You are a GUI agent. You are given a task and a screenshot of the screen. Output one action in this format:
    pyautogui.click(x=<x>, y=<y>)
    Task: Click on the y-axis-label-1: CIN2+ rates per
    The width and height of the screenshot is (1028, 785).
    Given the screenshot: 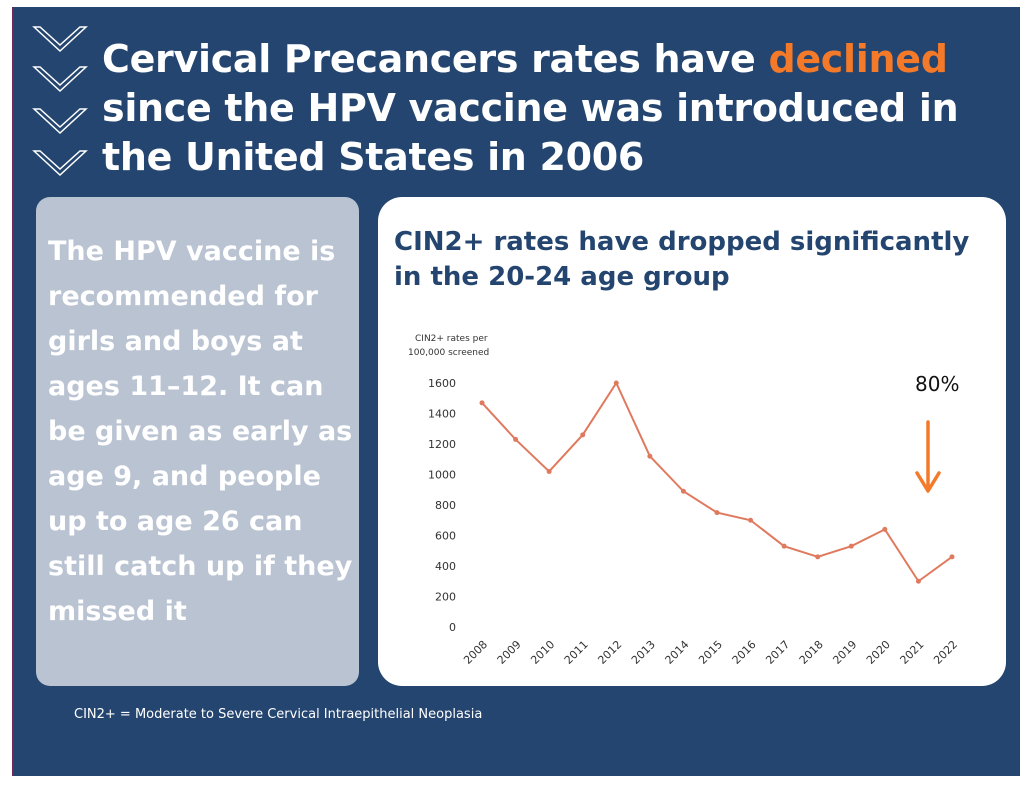 What is the action you would take?
    pyautogui.click(x=451, y=339)
    